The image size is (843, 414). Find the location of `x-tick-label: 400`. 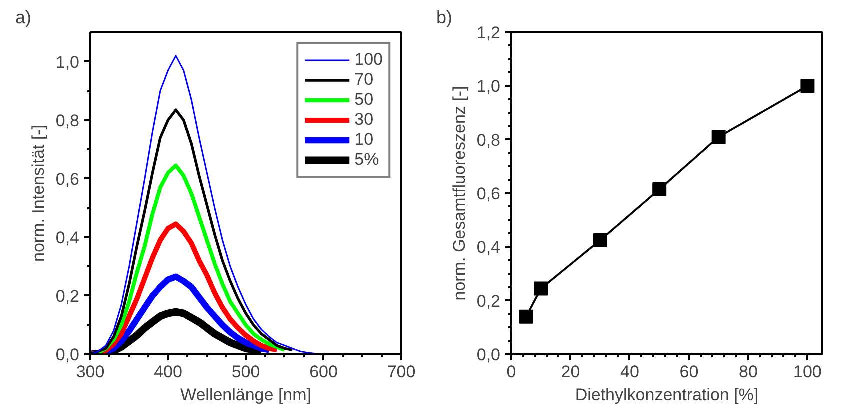

x-tick-label: 400 is located at coordinates (168, 372).